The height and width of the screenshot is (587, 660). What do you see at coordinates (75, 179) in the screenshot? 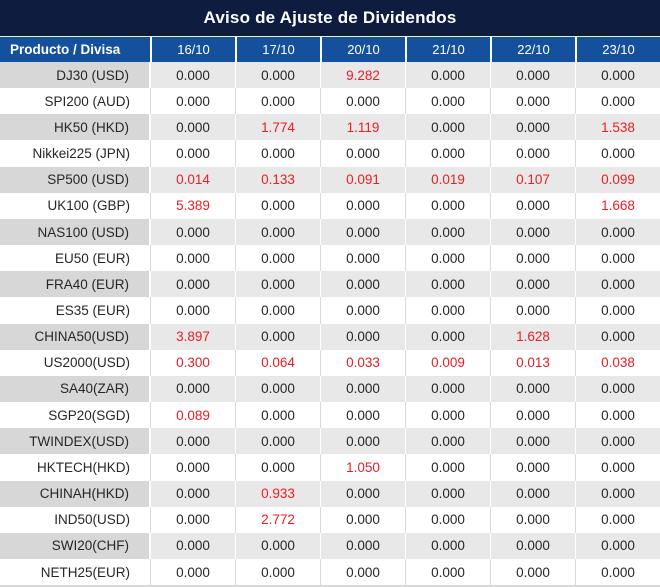
I see `product-label: SP500 (USD)` at bounding box center [75, 179].